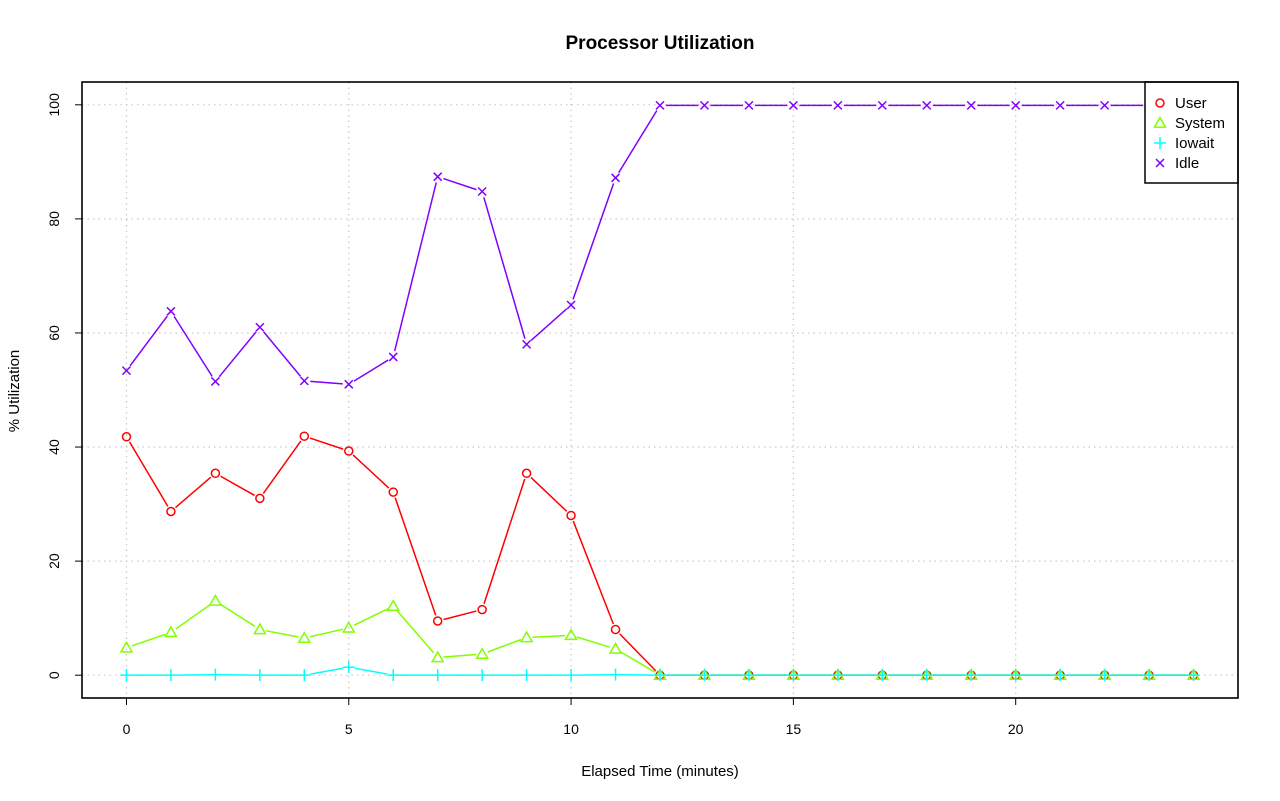 The width and height of the screenshot is (1280, 801). Describe the element at coordinates (794, 729) in the screenshot. I see `x-tick-label: 15` at that location.